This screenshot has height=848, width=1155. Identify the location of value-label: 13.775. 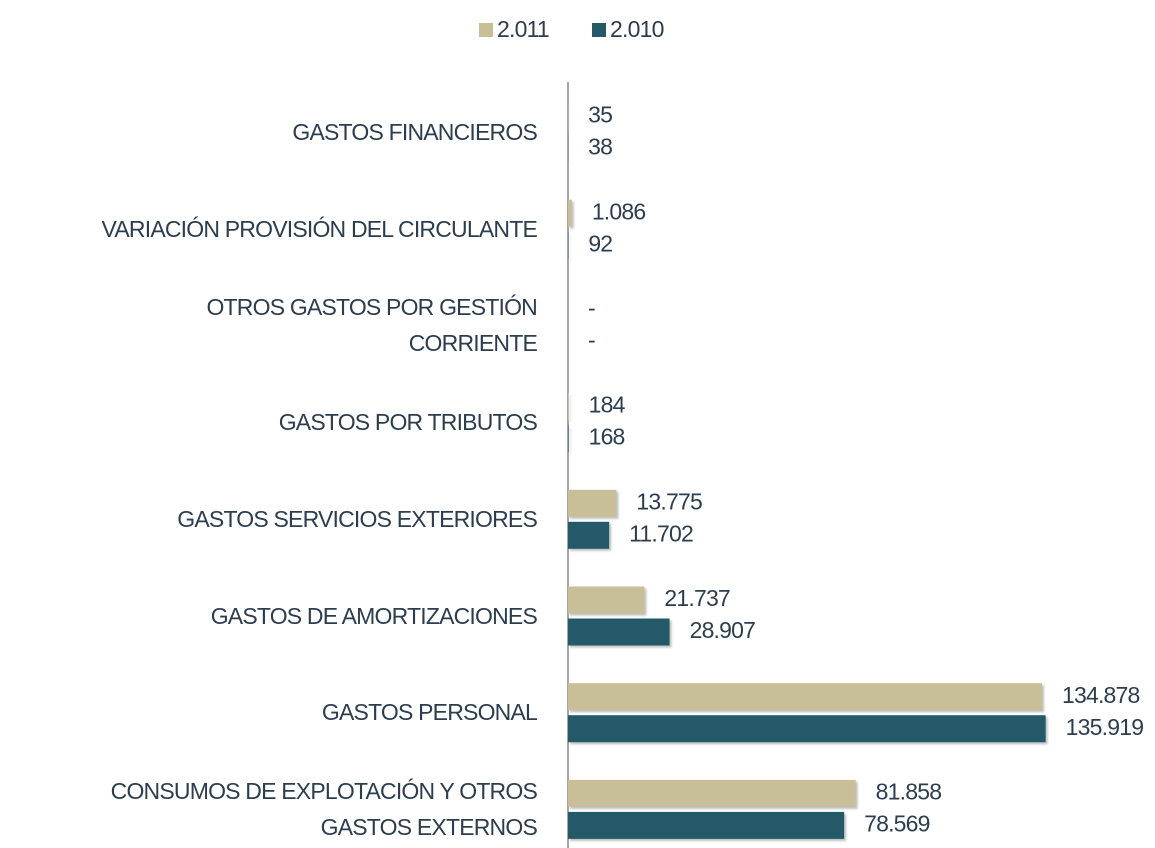
(669, 501).